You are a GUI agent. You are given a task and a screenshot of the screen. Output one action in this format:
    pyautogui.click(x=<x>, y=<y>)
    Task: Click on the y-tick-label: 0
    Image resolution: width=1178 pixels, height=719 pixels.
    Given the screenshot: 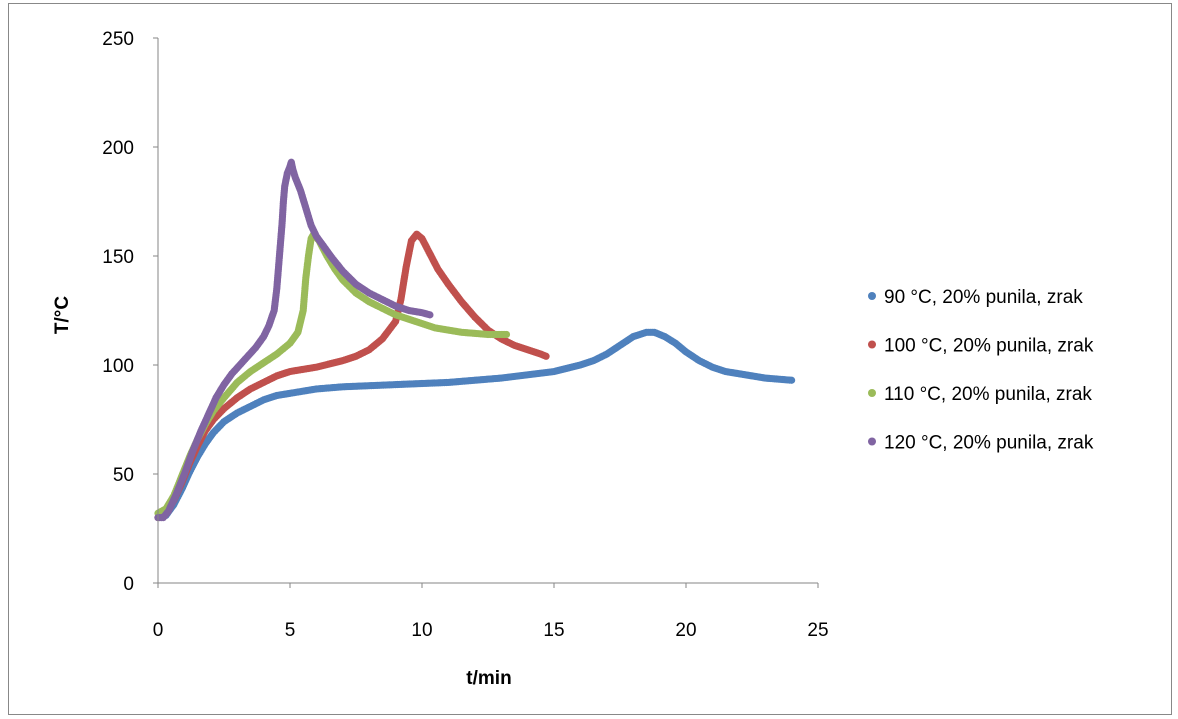 What is the action you would take?
    pyautogui.click(x=128, y=584)
    